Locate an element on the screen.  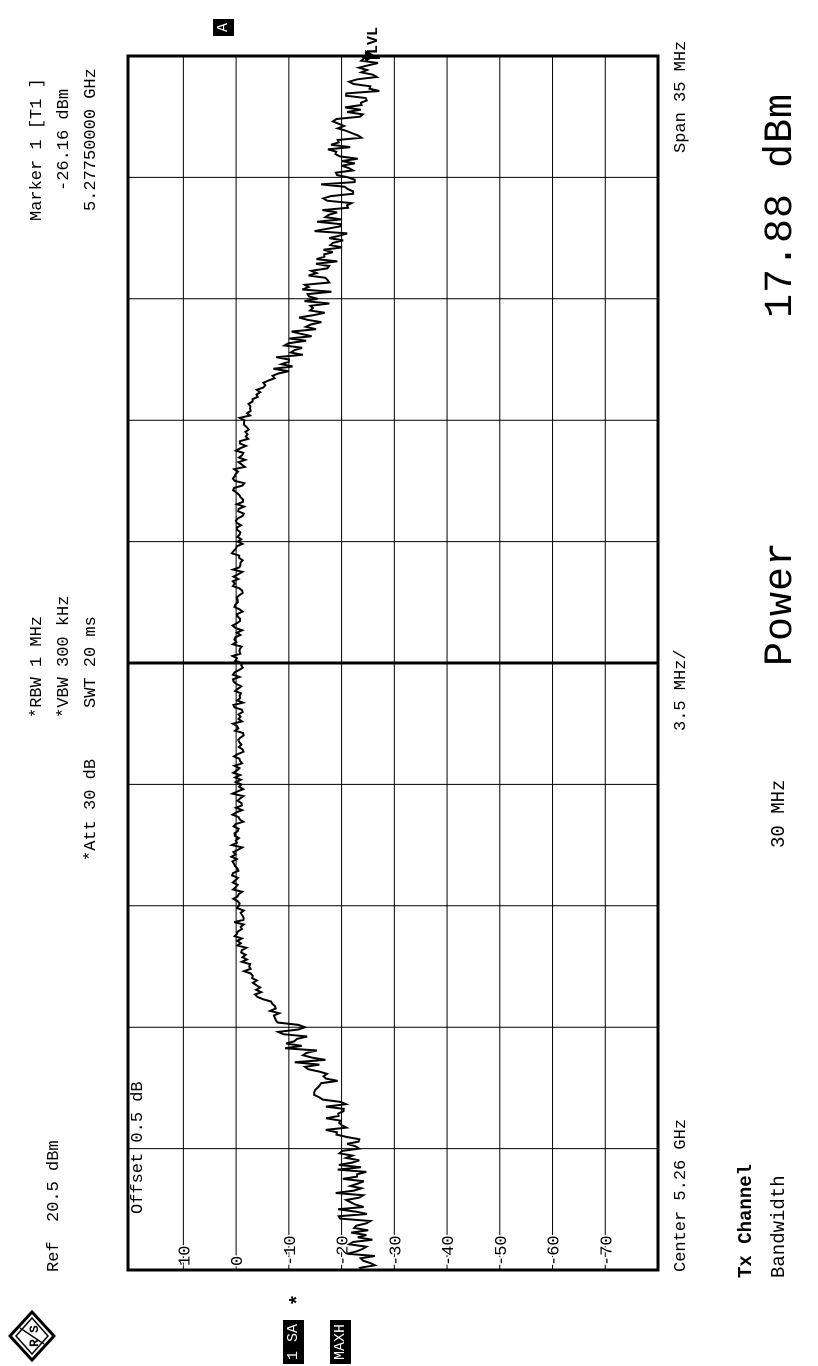
offset-label: Offset 0.5 dB is located at coordinates (138, 1147).